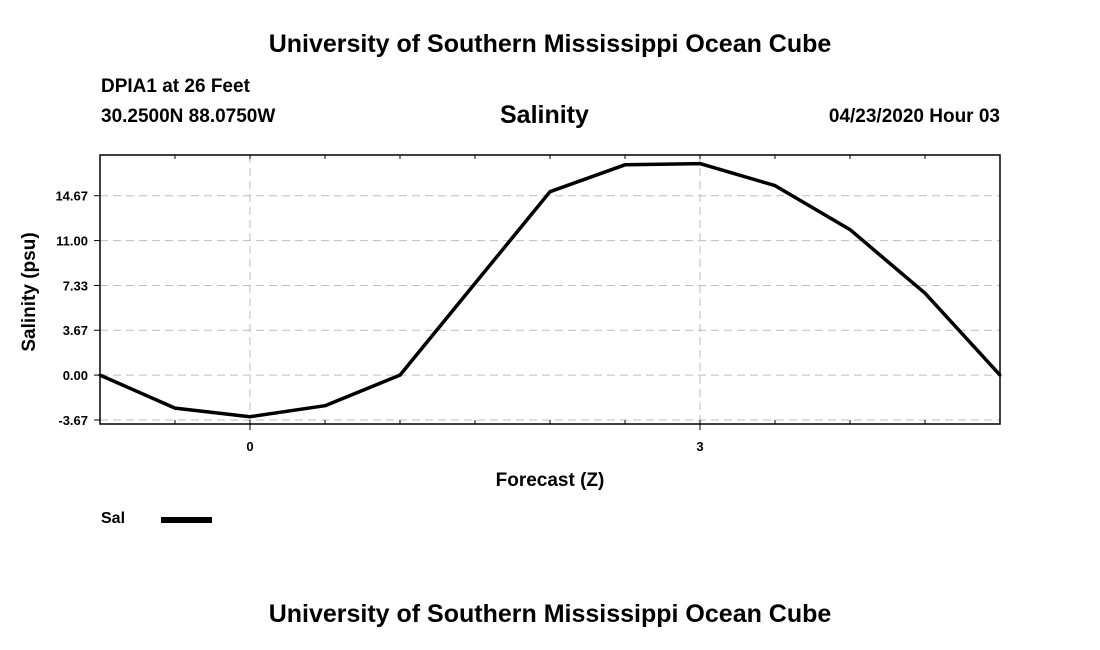 The image size is (1100, 650). I want to click on x-axis-label: Forecast (Z), so click(550, 480).